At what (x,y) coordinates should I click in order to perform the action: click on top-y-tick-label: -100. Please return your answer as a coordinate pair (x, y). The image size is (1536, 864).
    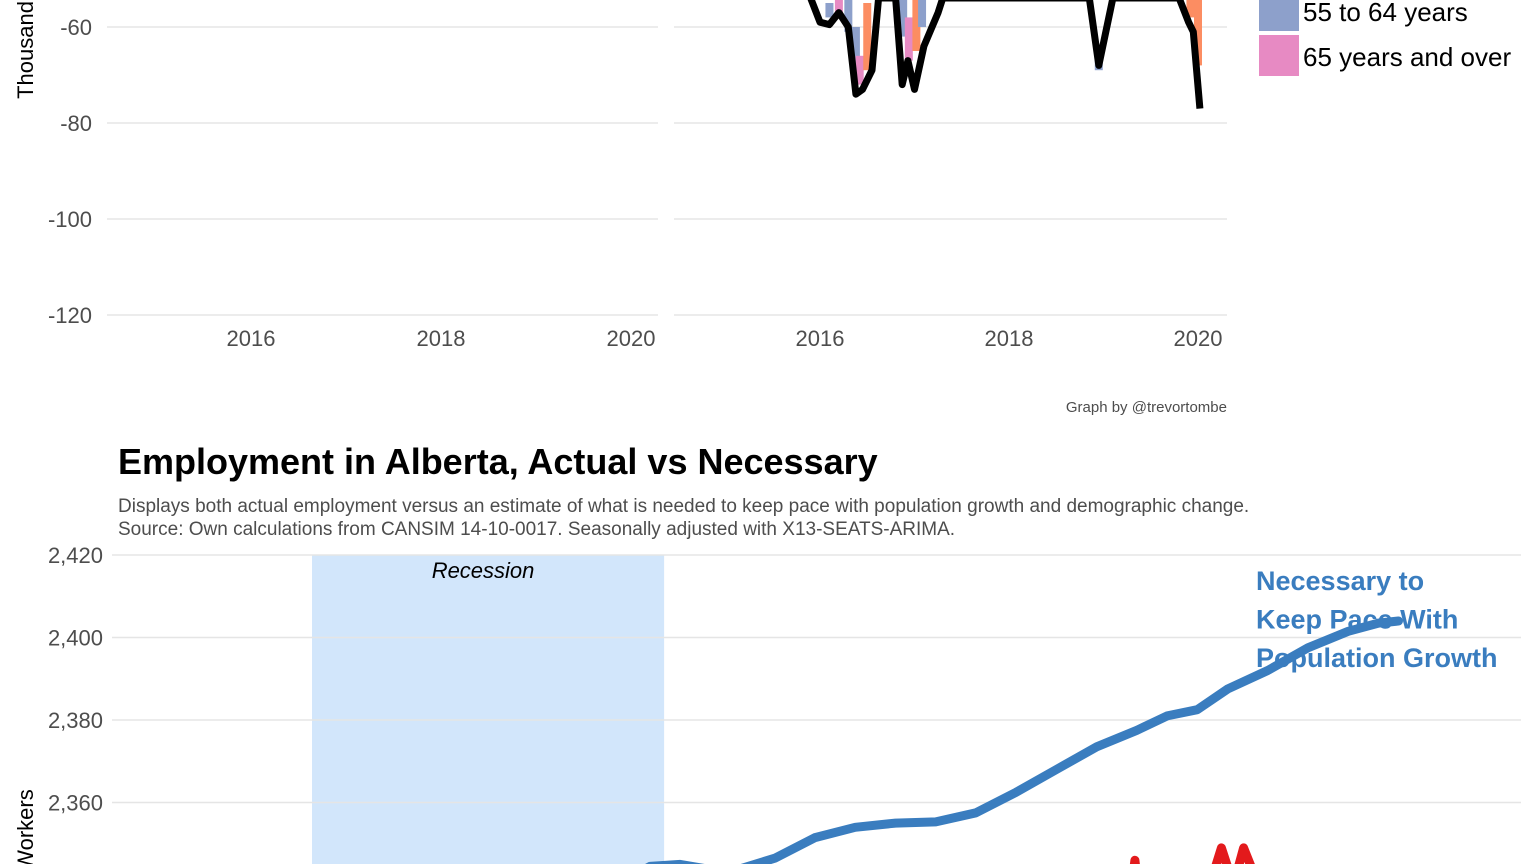
    Looking at the image, I should click on (70, 219).